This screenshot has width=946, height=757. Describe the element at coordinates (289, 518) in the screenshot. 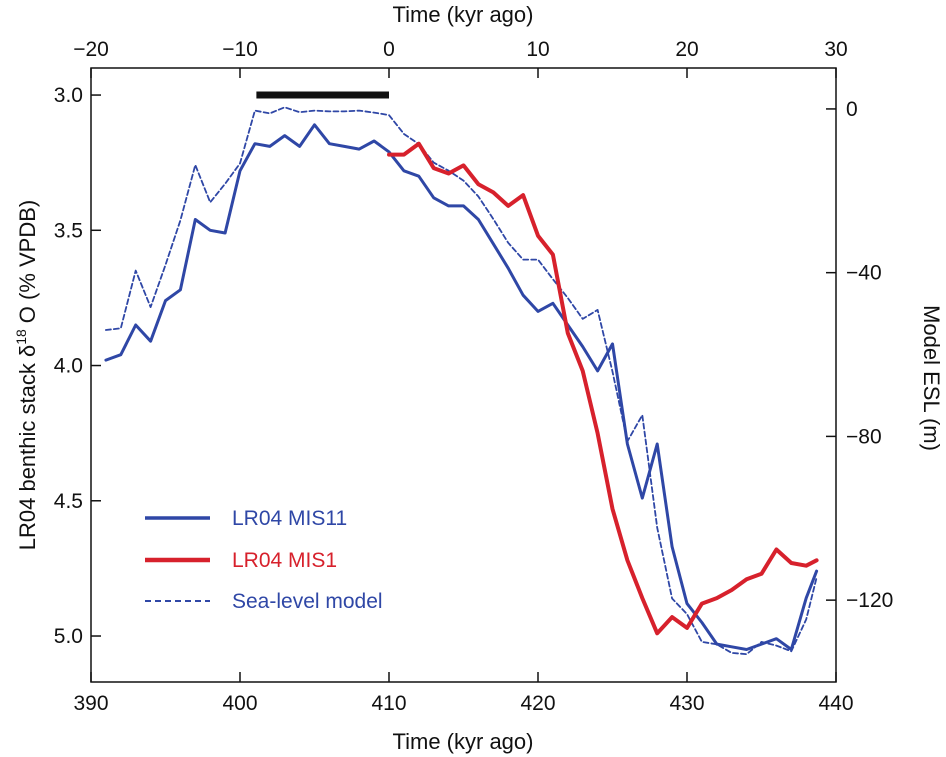

I see `legend-label-mis11: LR04 MIS11` at that location.